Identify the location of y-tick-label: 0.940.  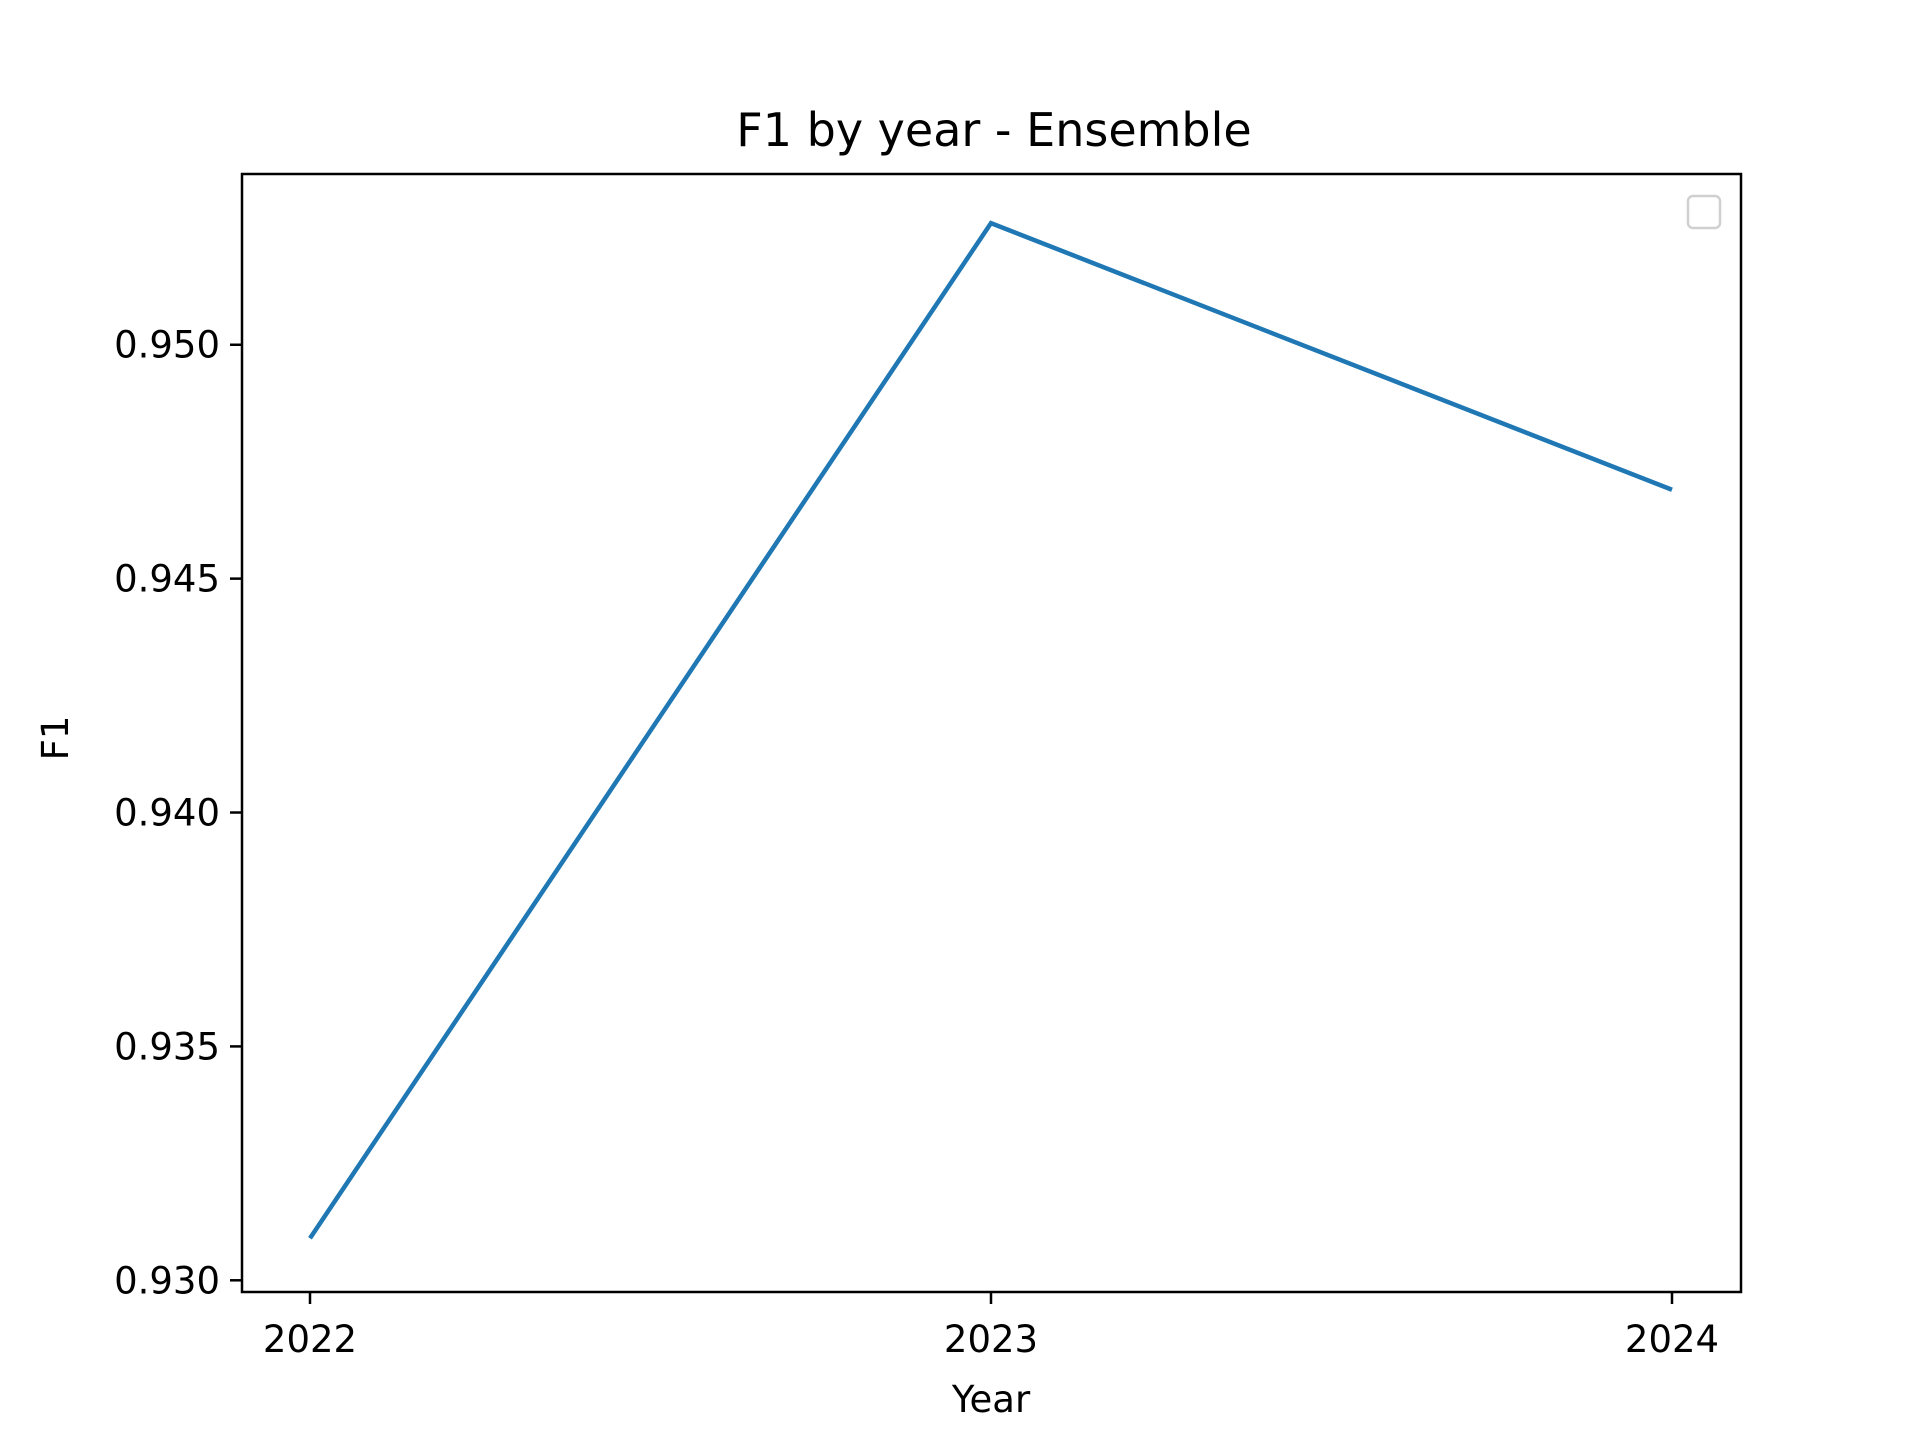
(167, 813).